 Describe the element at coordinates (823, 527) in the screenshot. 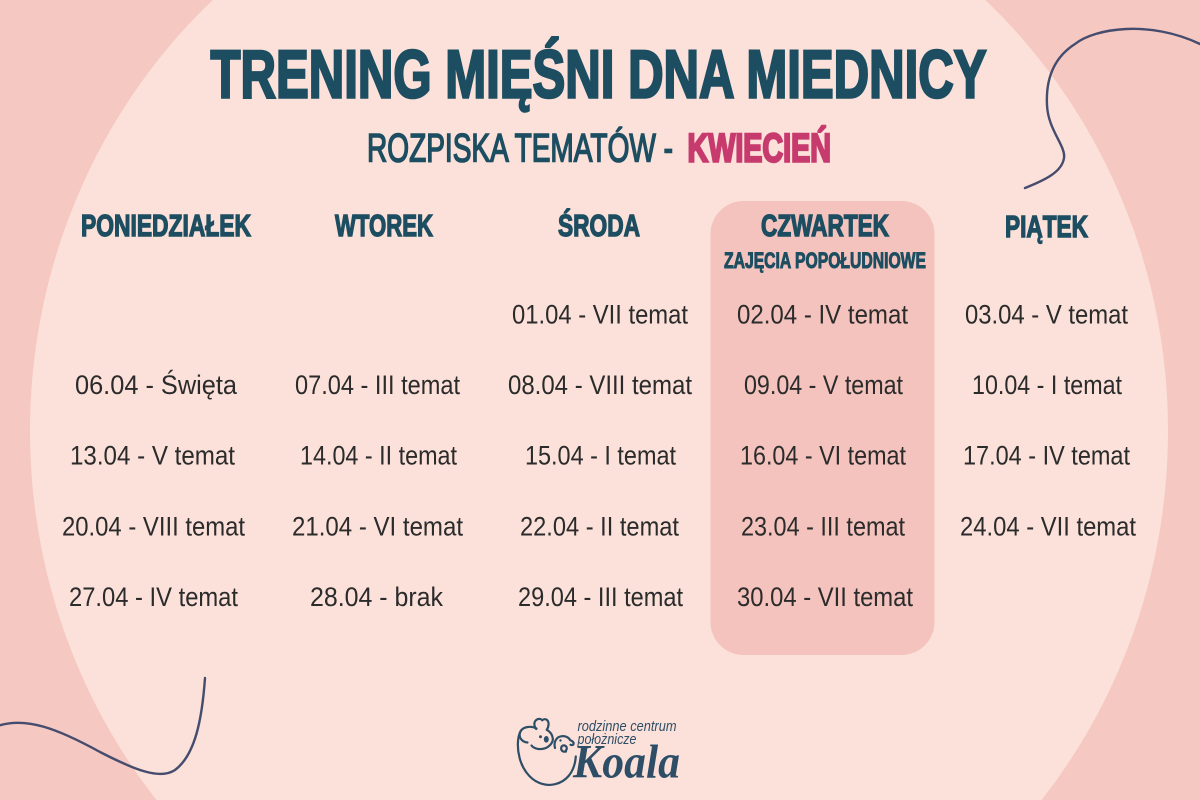

I see `svg-text: 23.04 - III temat` at that location.